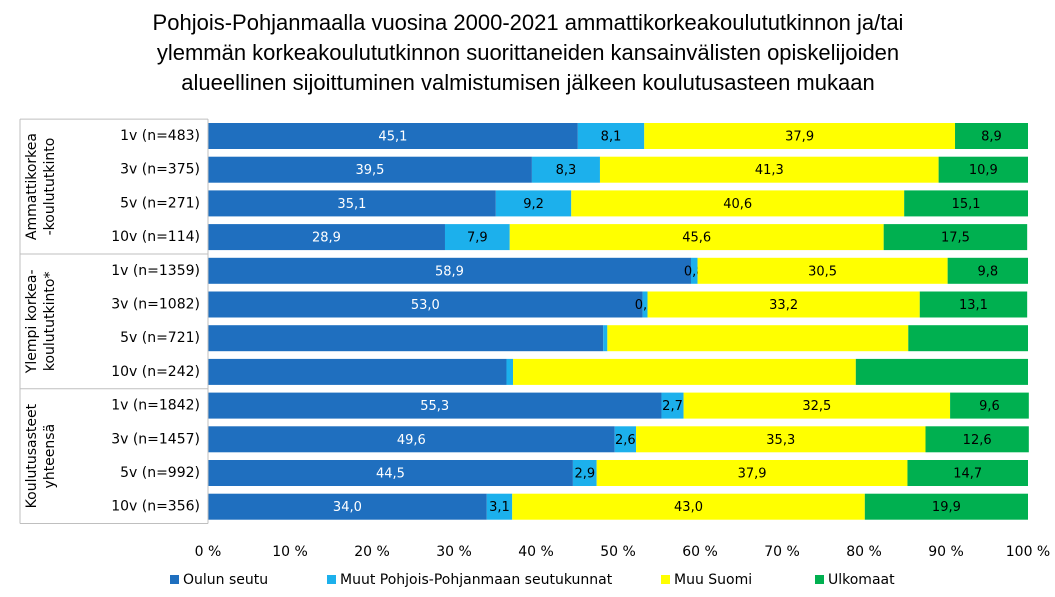  What do you see at coordinates (476, 580) in the screenshot?
I see `legend-label: Muut Pohjois-Pohjanmaan seutukunnat` at bounding box center [476, 580].